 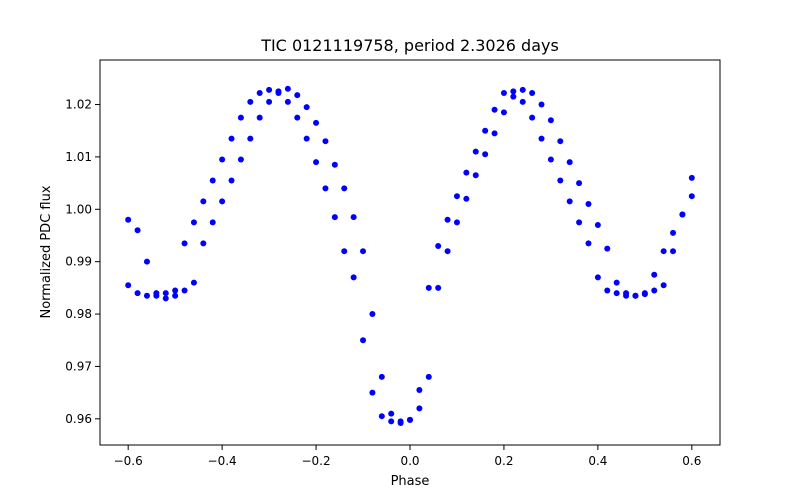 What do you see at coordinates (409, 45) in the screenshot?
I see `chart-title: TIC 0121119758, period 2.3026 days` at bounding box center [409, 45].